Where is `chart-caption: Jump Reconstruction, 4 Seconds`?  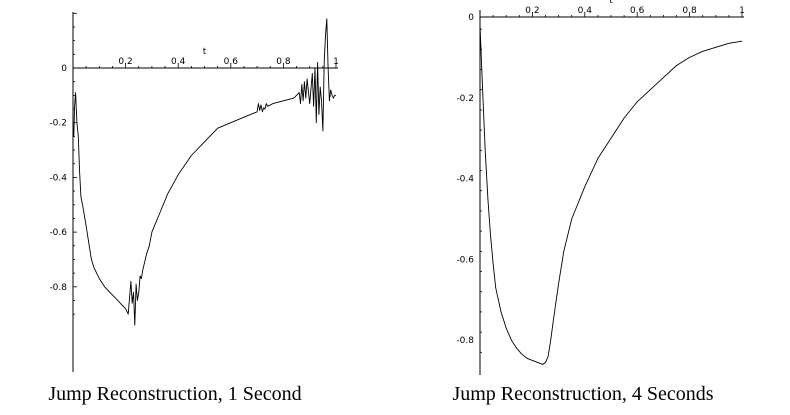
chart-caption: Jump Reconstruction, 4 Seconds is located at coordinates (582, 394).